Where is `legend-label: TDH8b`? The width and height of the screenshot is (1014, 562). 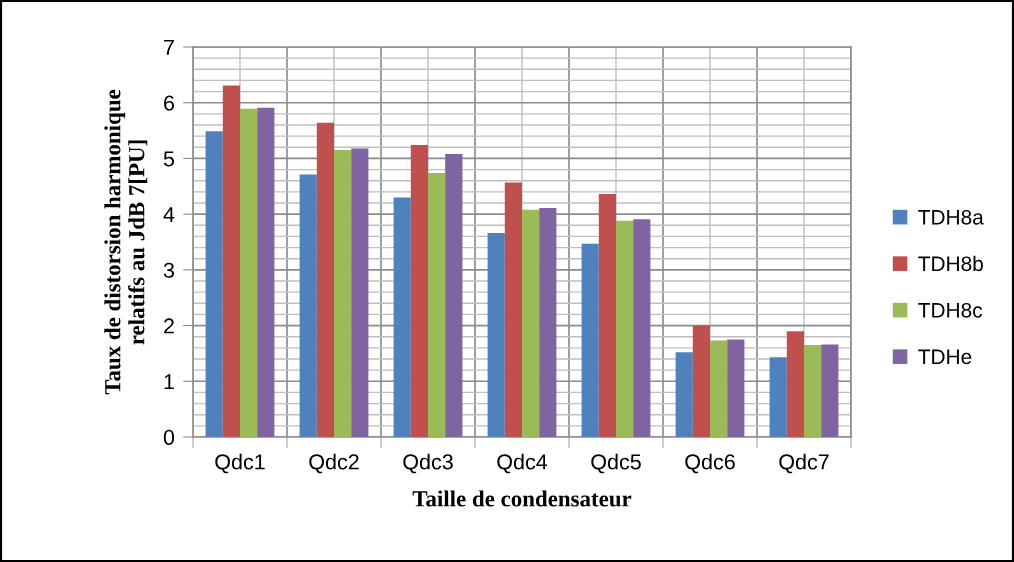 legend-label: TDH8b is located at coordinates (950, 263).